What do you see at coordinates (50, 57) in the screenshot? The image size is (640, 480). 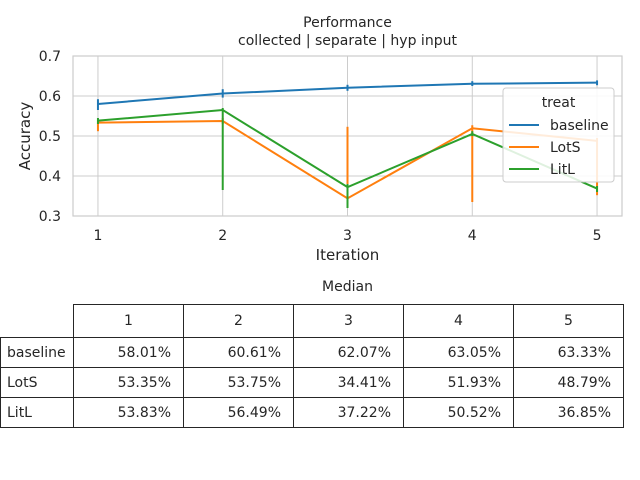 I see `y-tick-label: 0.7` at bounding box center [50, 57].